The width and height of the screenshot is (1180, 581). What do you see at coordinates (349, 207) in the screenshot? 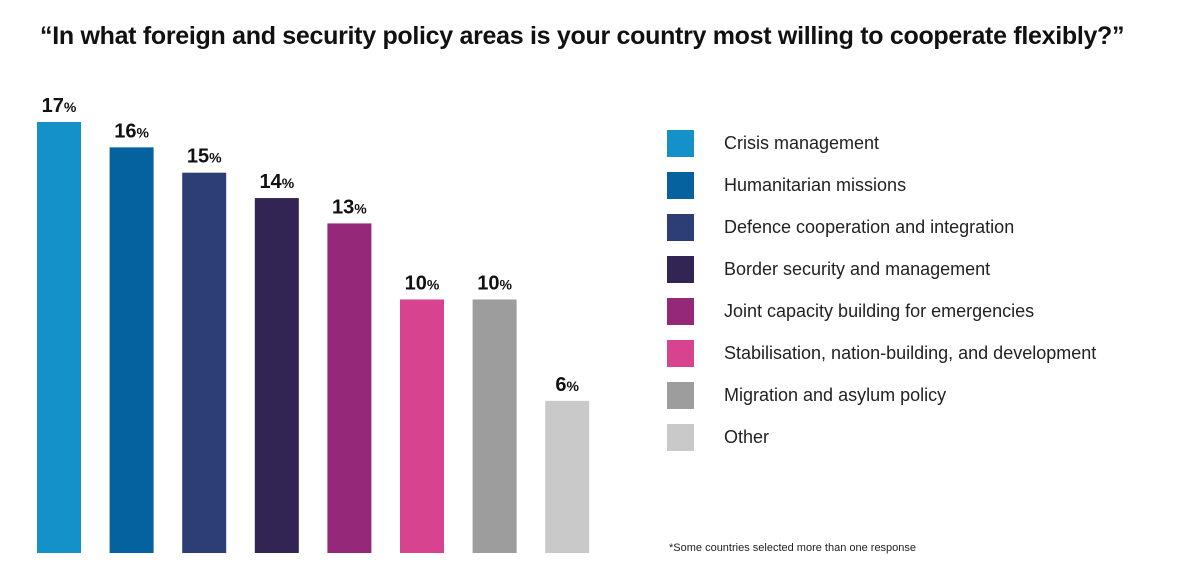
I see `bar-value-label: 13%` at bounding box center [349, 207].